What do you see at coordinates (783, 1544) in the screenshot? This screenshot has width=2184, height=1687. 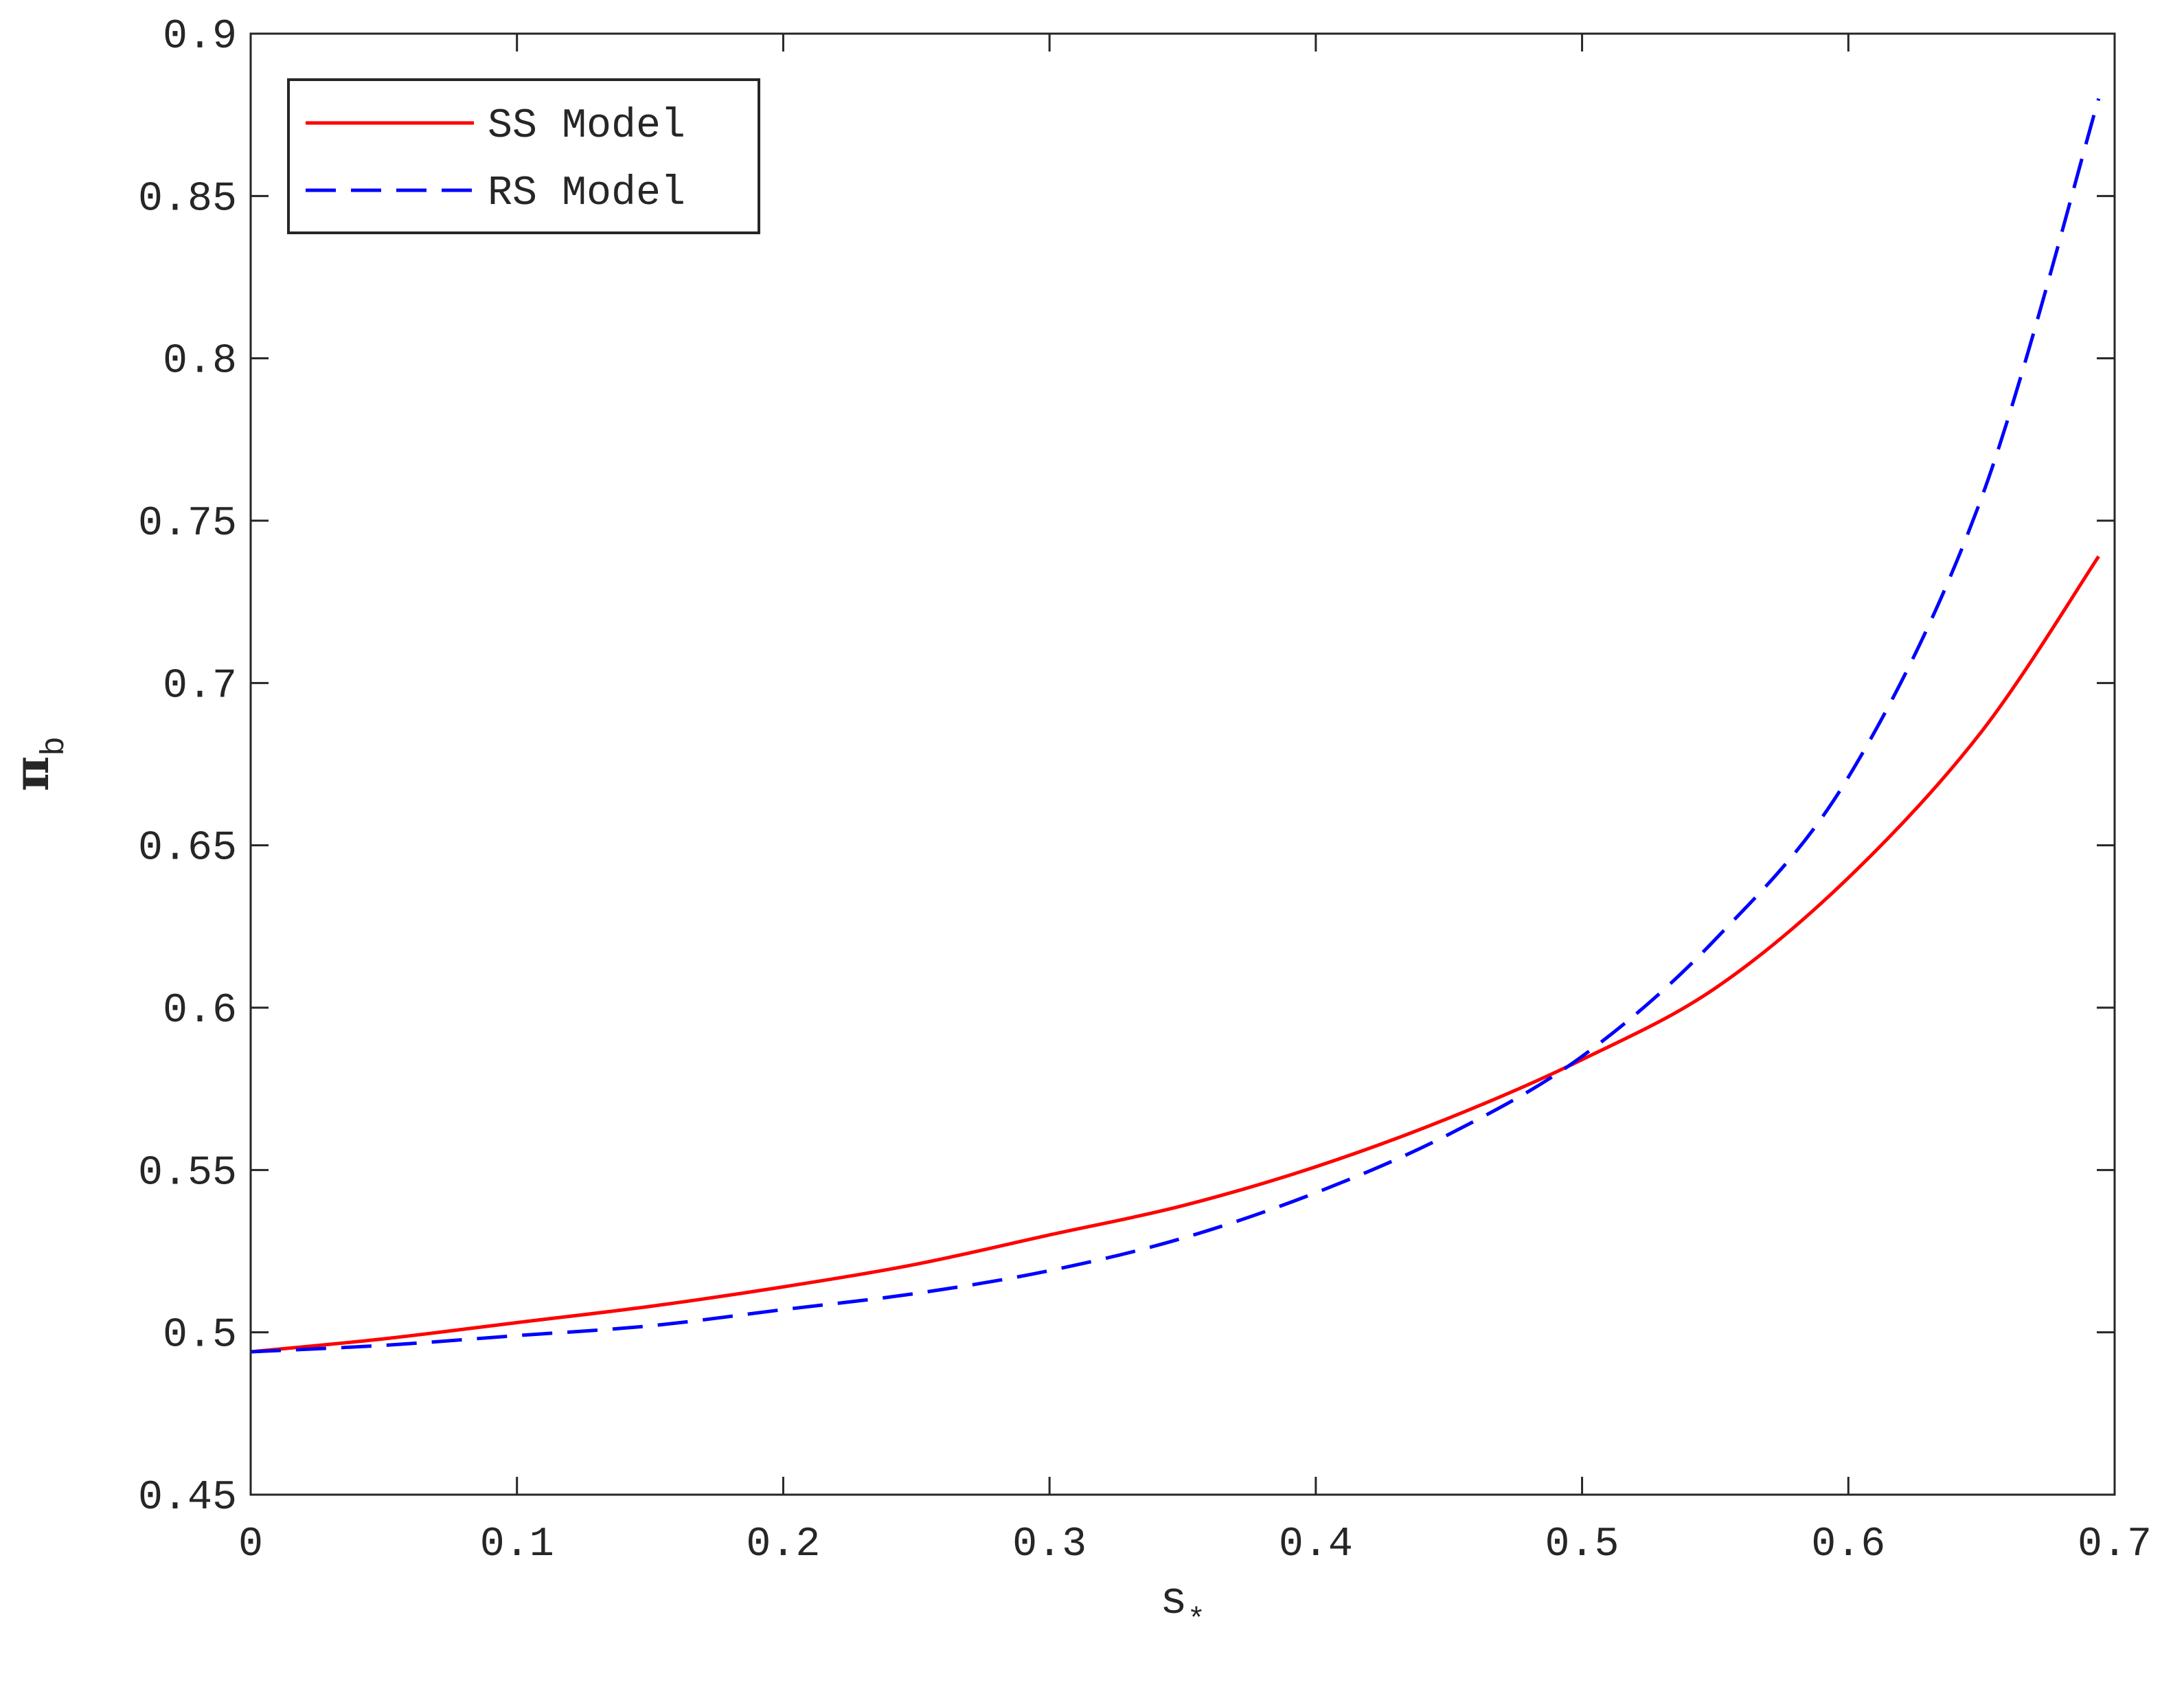 I see `x-tick-label: 0.2` at bounding box center [783, 1544].